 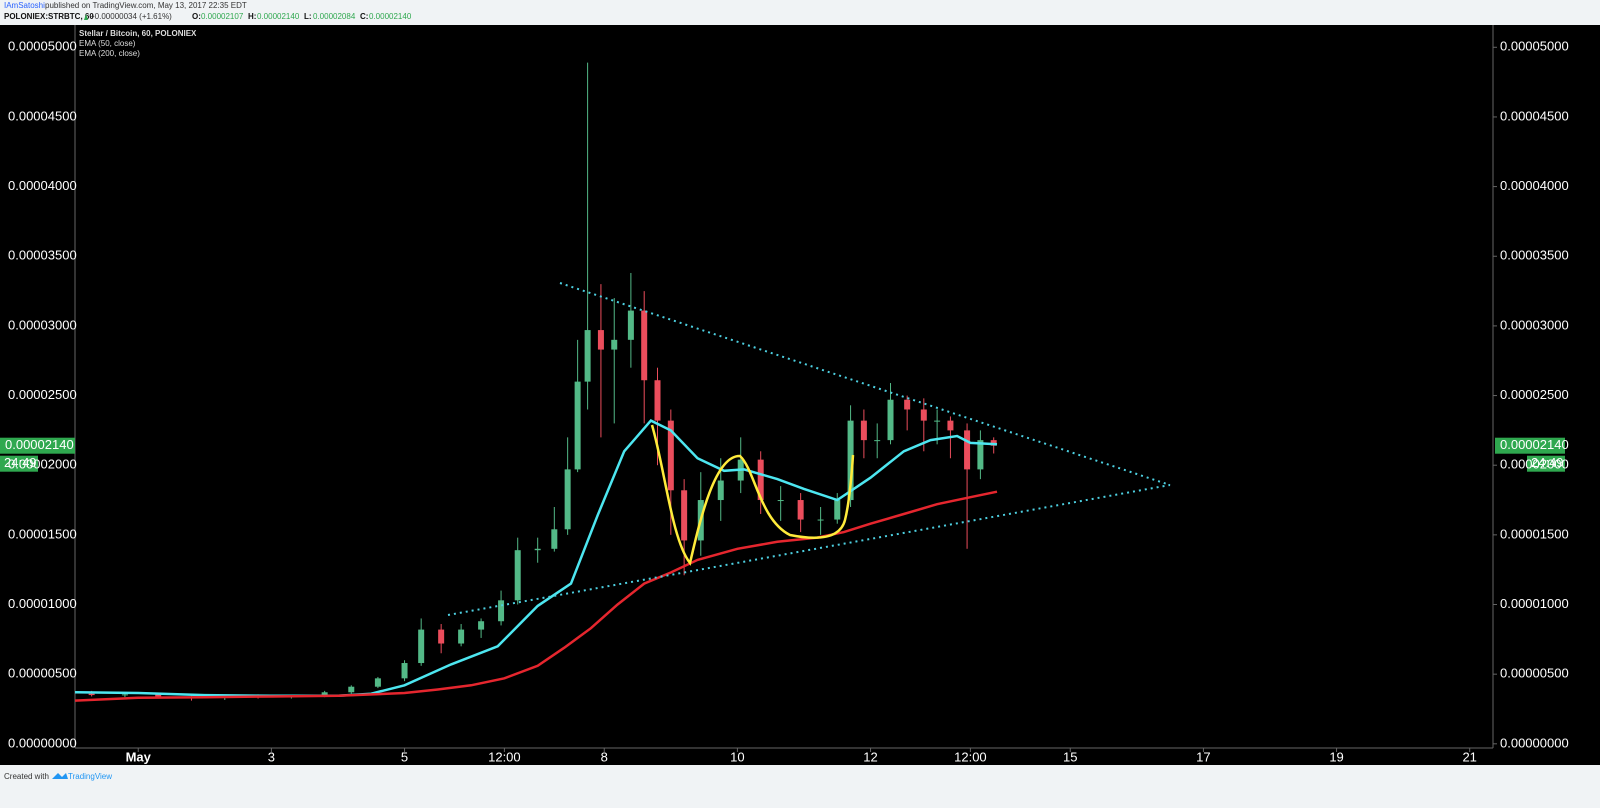 I want to click on footer-bar, so click(x=800, y=784).